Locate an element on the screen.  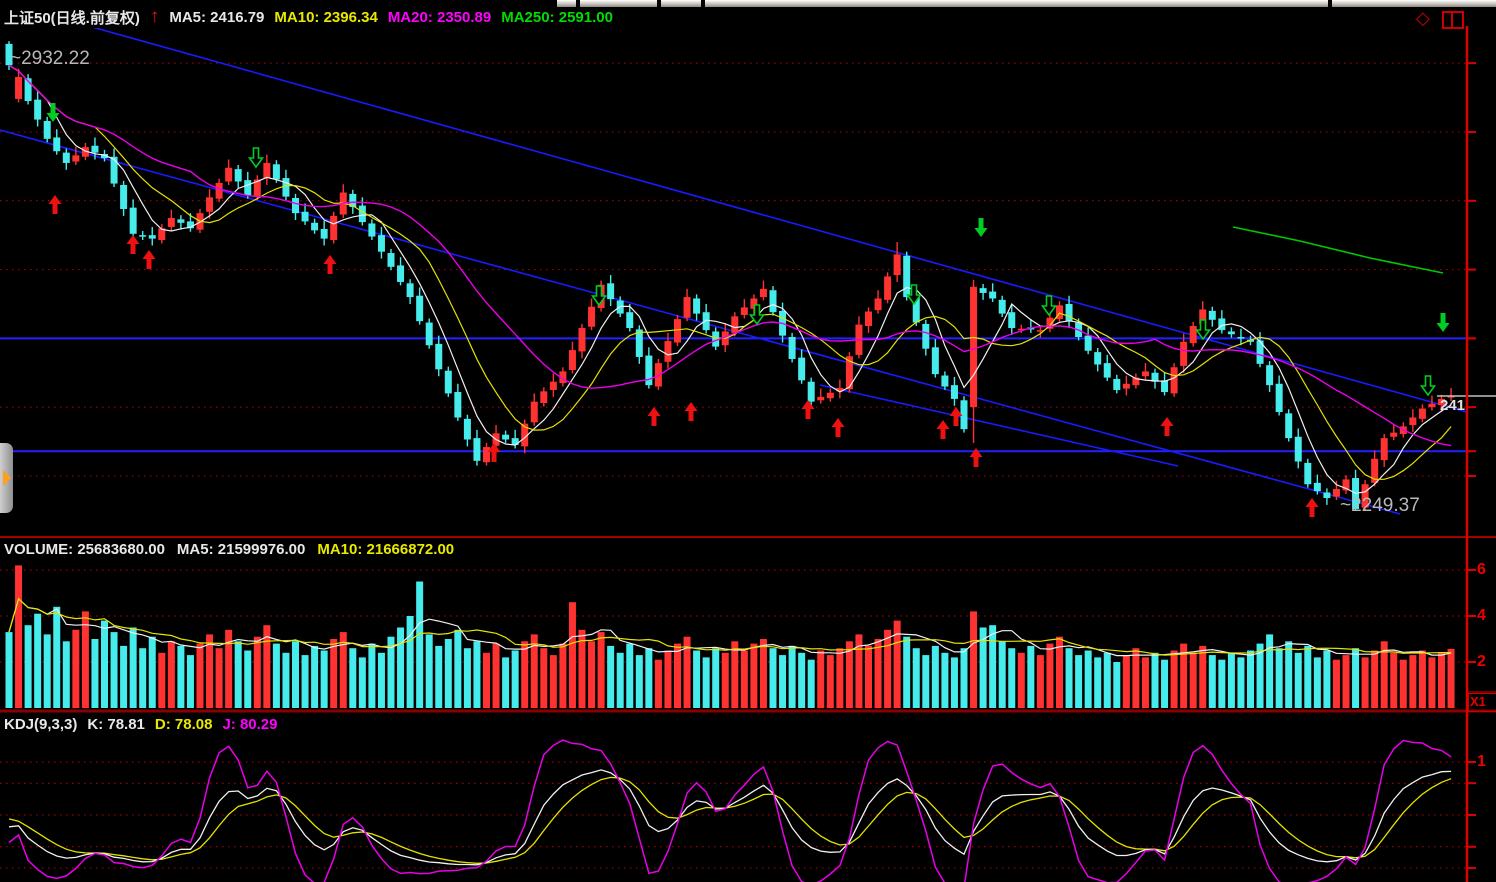
volume-axis-label: 2 is located at coordinates (1481, 661).